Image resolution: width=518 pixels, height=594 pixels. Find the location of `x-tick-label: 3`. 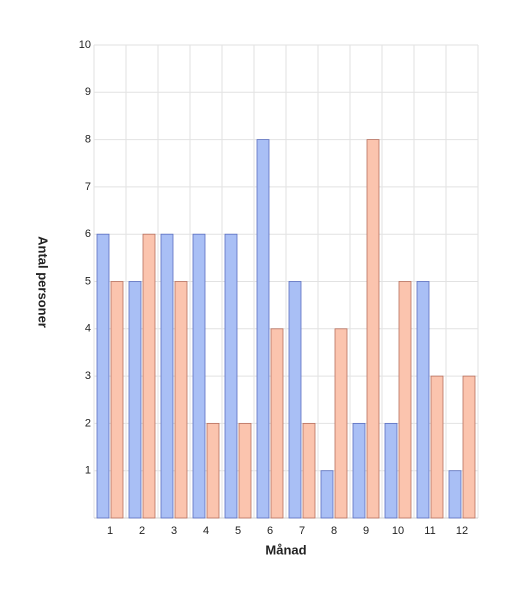

x-tick-label: 3 is located at coordinates (174, 531).